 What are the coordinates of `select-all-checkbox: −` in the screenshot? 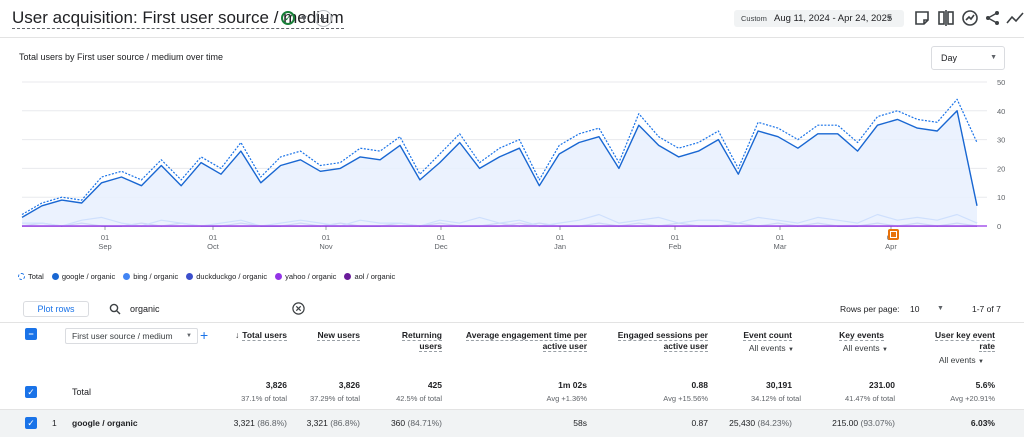 It's located at (31, 334).